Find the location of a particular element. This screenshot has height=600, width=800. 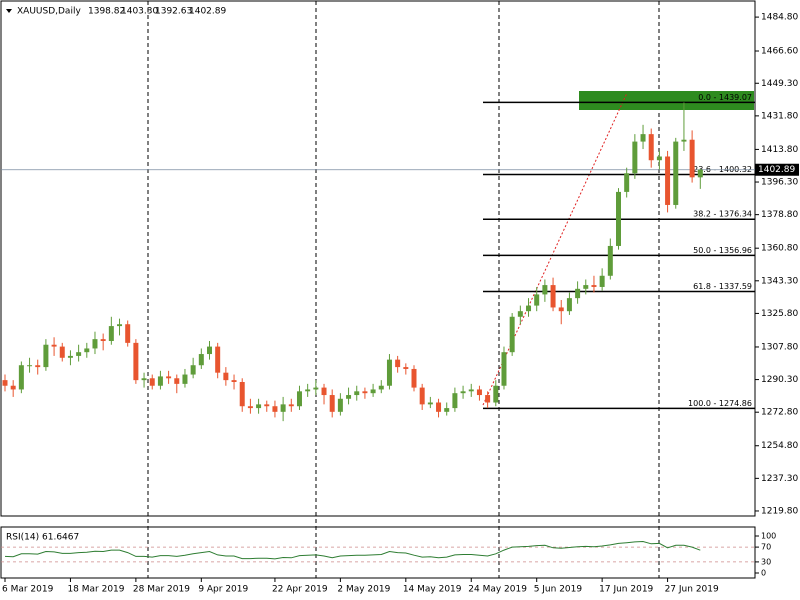

x-tick-label: 18 Mar 2019 is located at coordinates (95, 590).